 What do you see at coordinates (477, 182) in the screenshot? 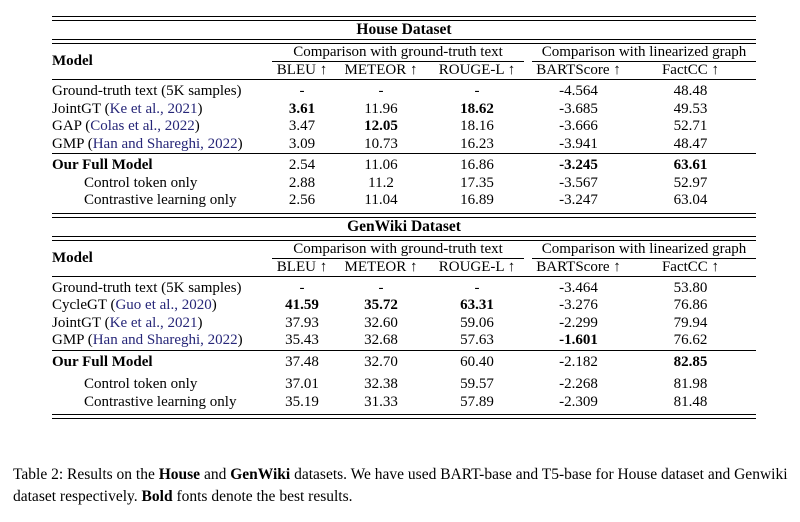
I see `cell-rouge-l: 17.35` at bounding box center [477, 182].